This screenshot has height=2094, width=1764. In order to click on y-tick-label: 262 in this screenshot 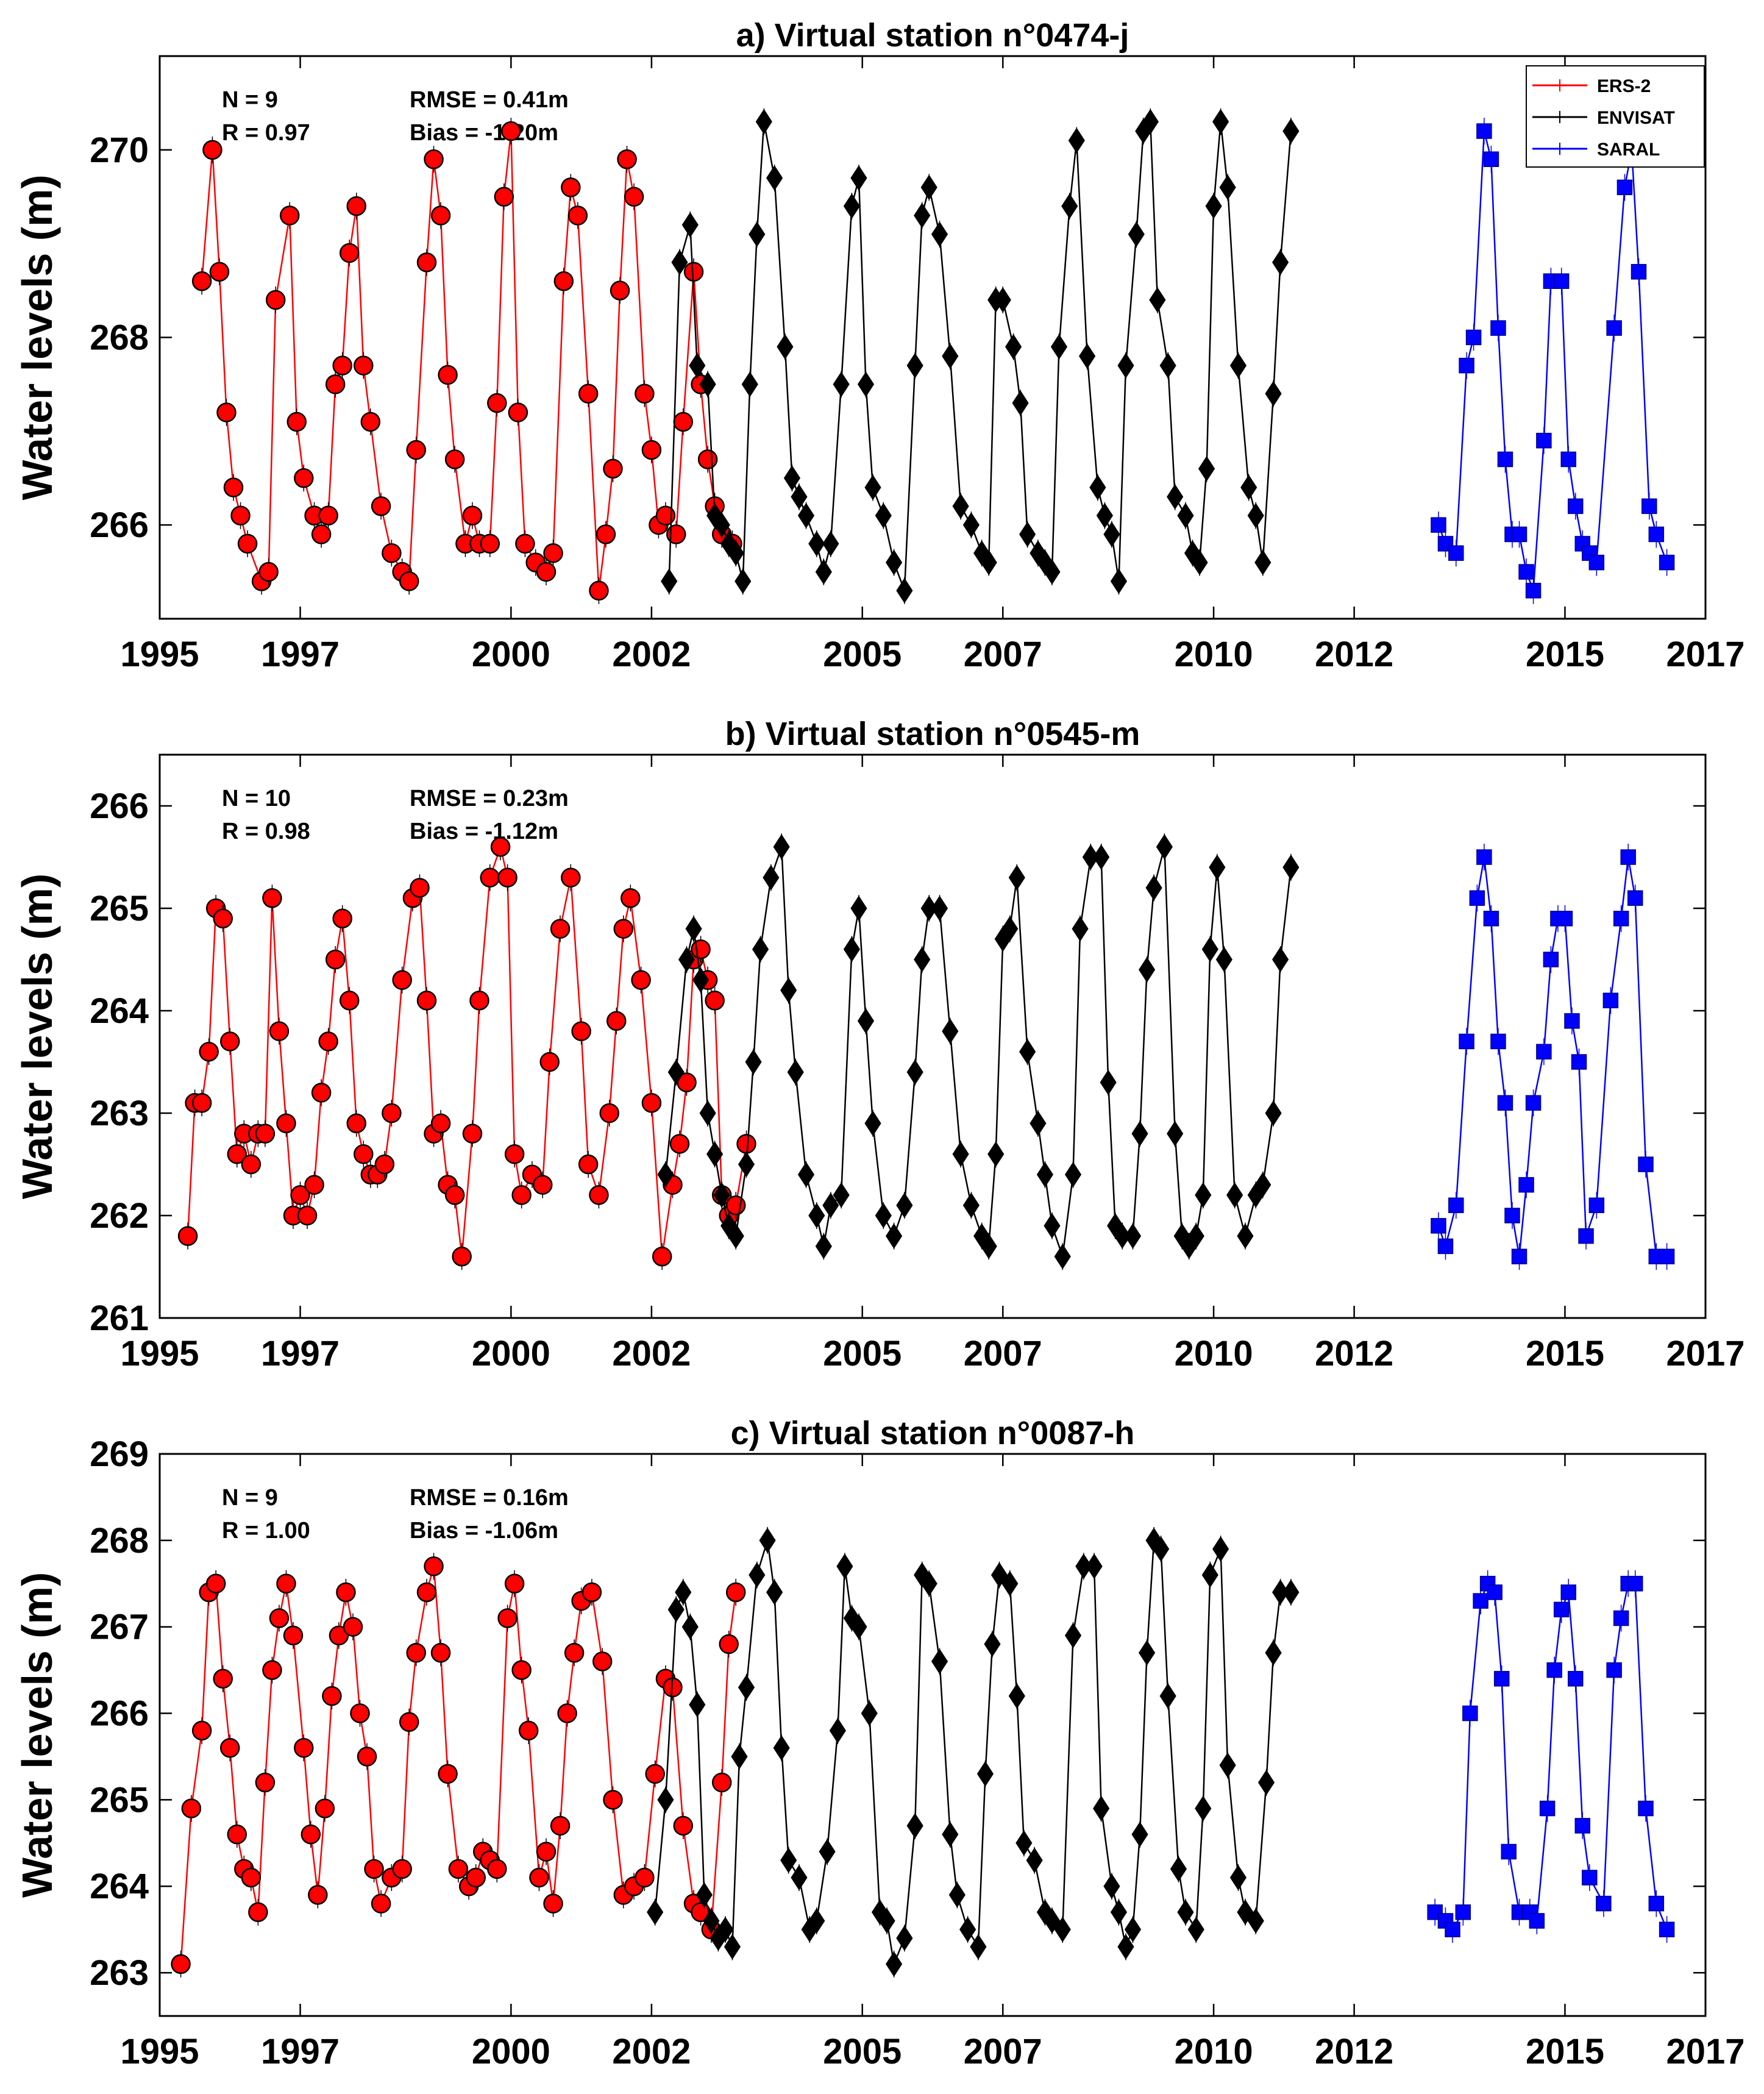, I will do `click(119, 1216)`.